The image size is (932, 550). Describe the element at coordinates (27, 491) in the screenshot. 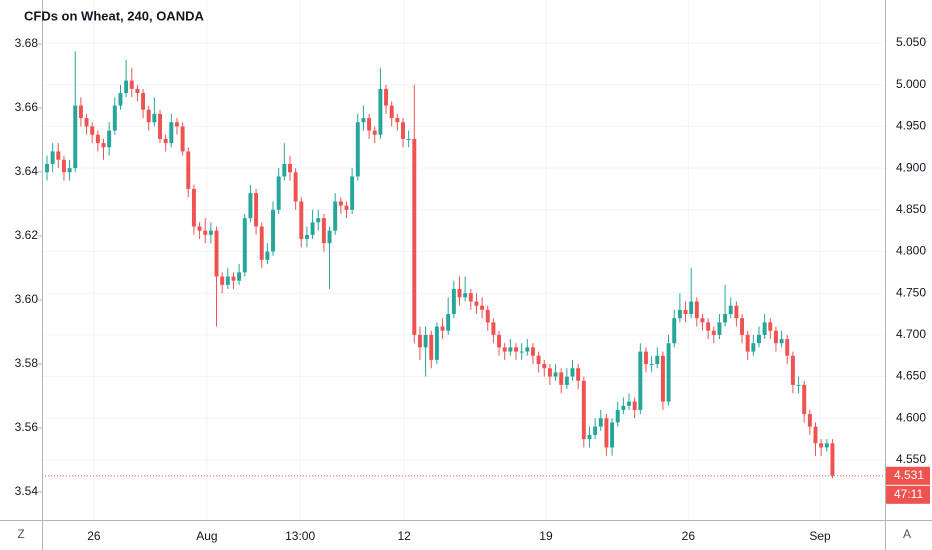

I see `left-tick-label: 3.54` at that location.